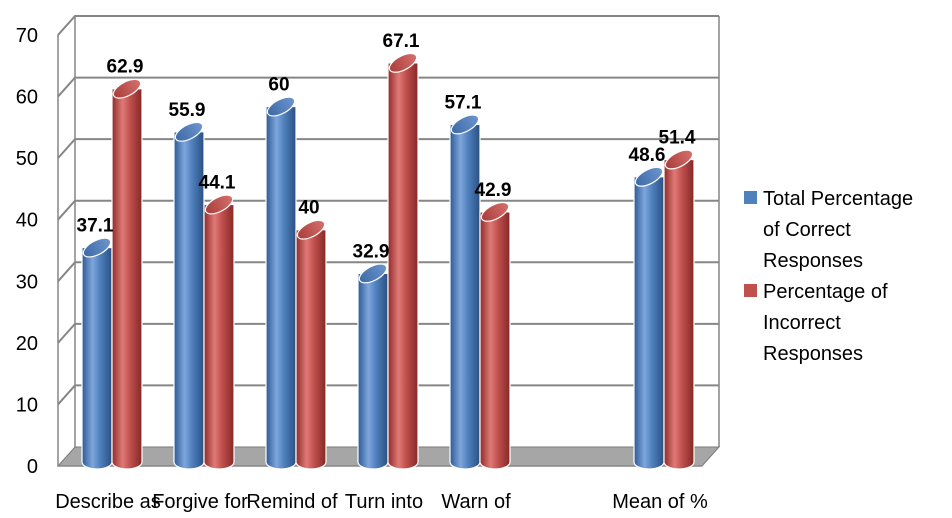  What do you see at coordinates (27, 159) in the screenshot?
I see `y-tick-label: 50` at bounding box center [27, 159].